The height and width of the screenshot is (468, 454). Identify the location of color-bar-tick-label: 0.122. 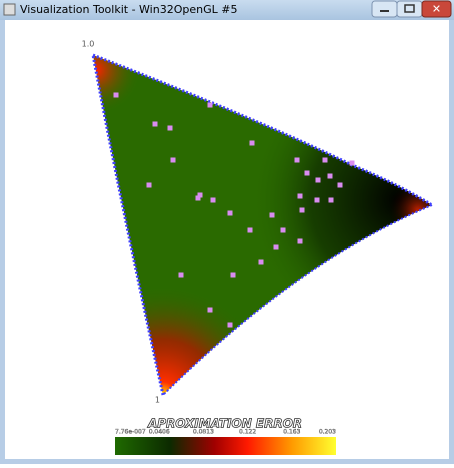
(247, 432).